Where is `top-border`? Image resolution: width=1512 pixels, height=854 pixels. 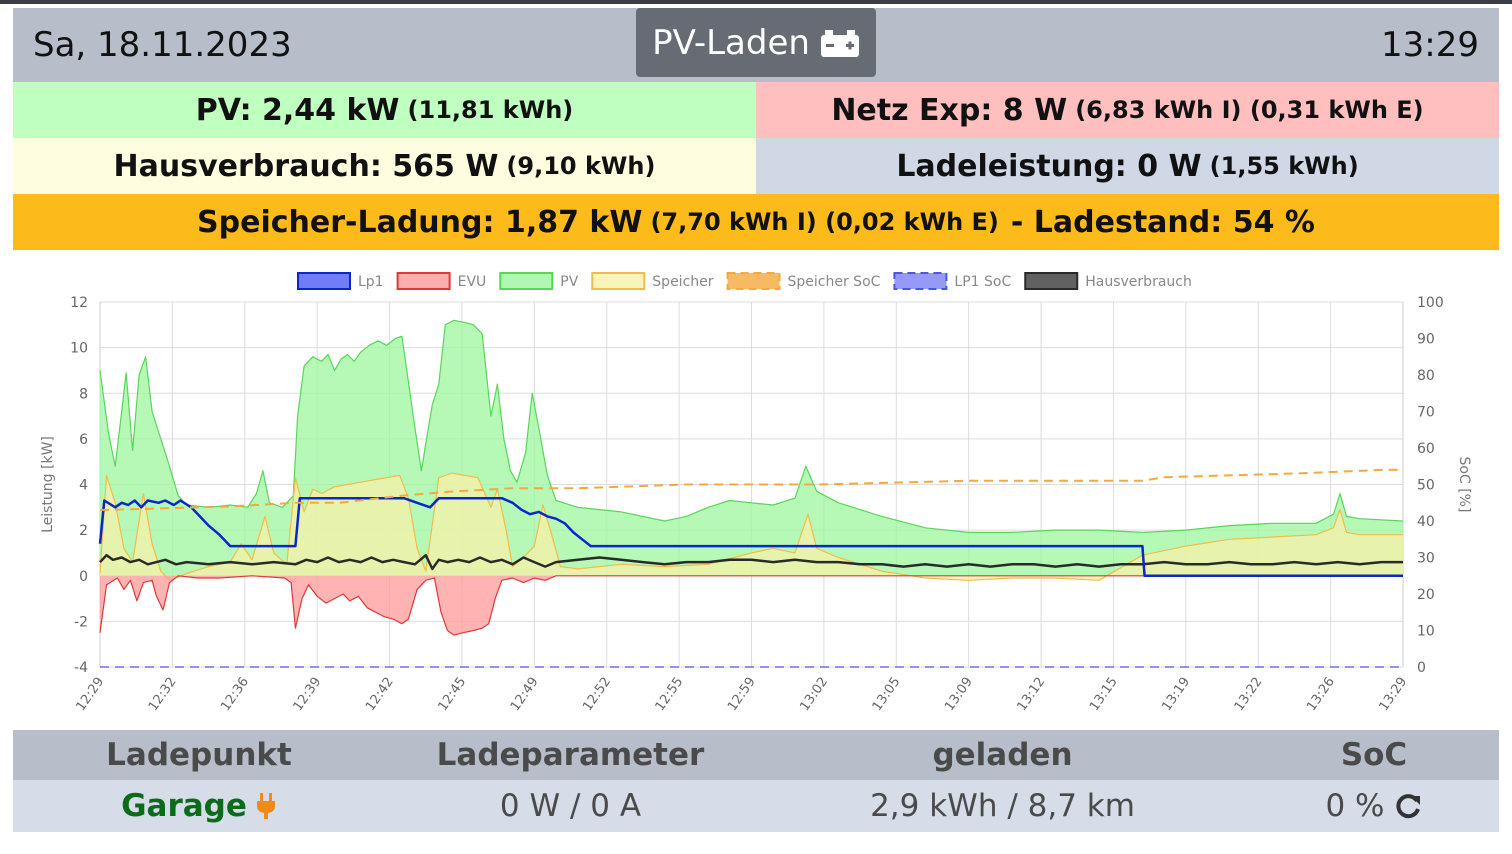
top-border is located at coordinates (756, 2).